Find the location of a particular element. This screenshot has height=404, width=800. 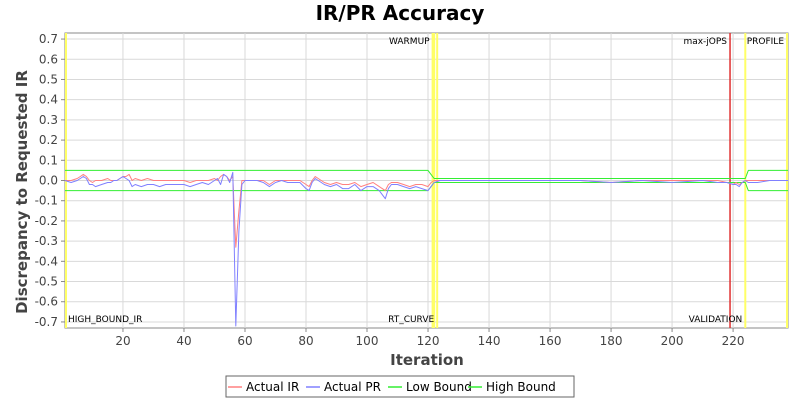

chart-title: IR/PR Accuracy is located at coordinates (400, 13).